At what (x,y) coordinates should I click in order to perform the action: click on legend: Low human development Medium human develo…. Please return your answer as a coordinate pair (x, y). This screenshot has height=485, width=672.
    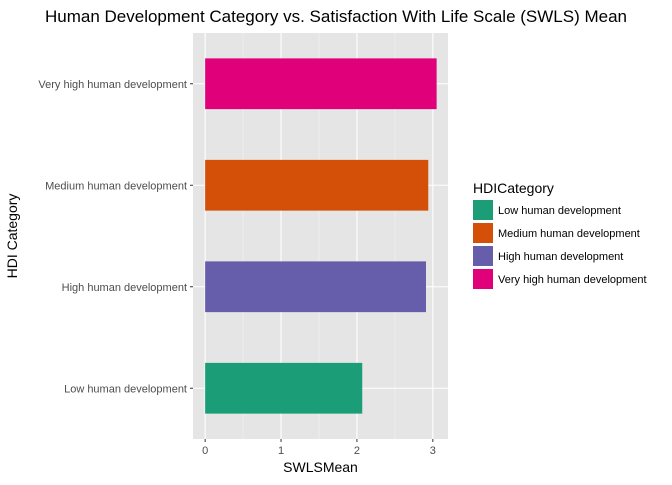
    Looking at the image, I should click on (560, 244).